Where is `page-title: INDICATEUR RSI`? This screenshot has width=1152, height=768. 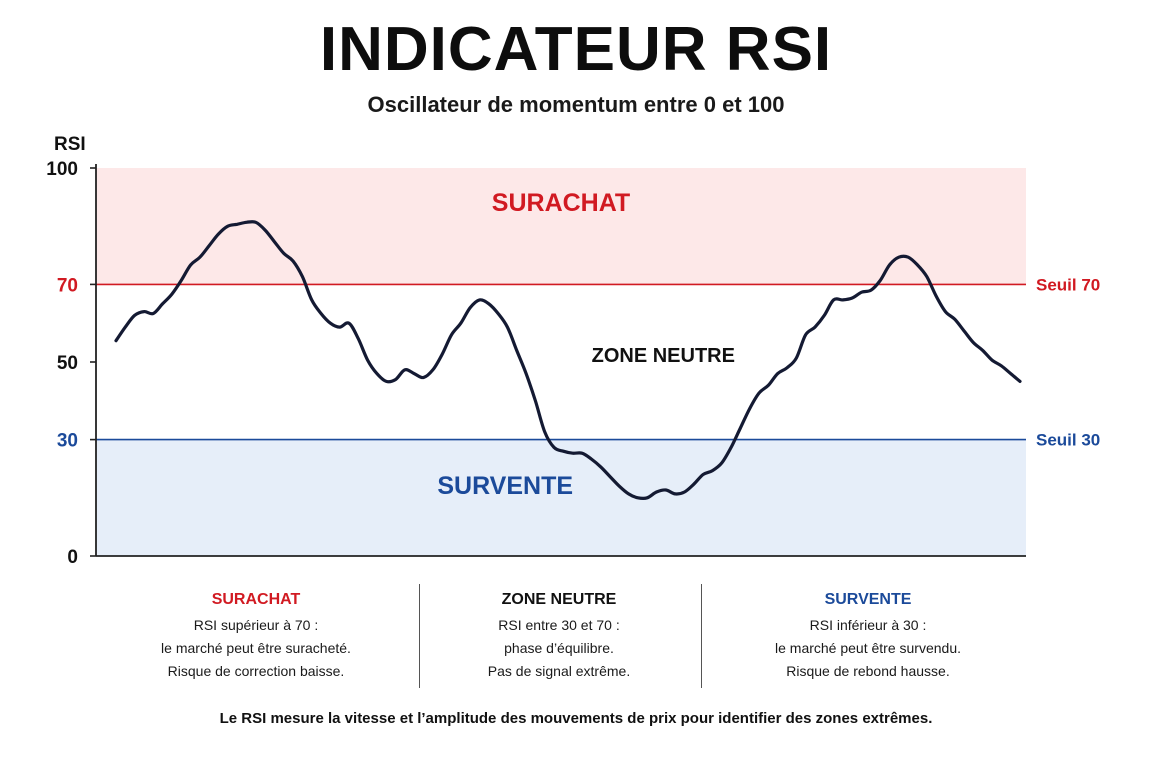 page-title: INDICATEUR RSI is located at coordinates (576, 49).